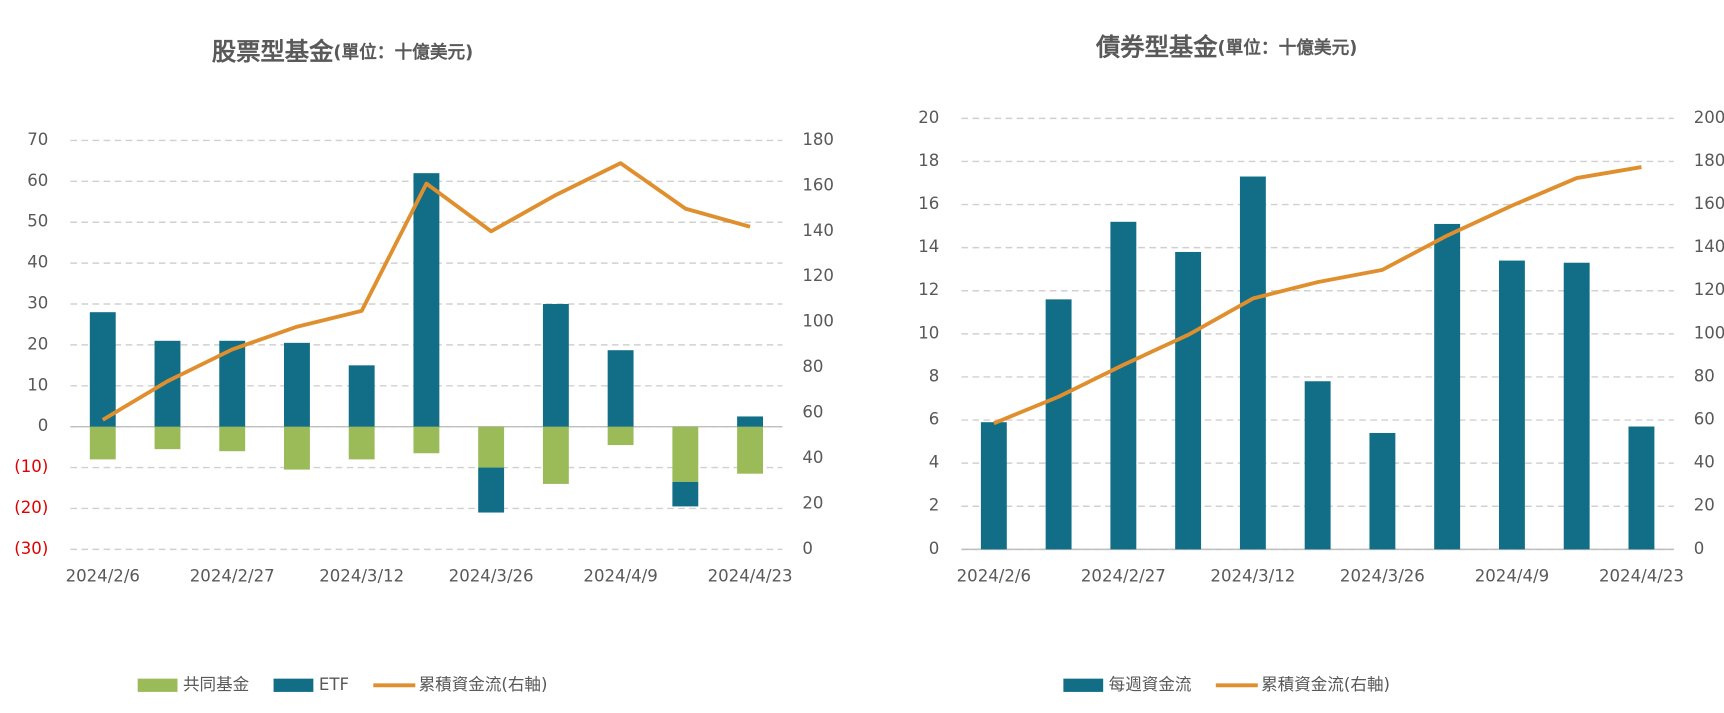 The width and height of the screenshot is (1724, 713). Describe the element at coordinates (1150, 684) in the screenshot. I see `legend-label: 每週資金流` at that location.